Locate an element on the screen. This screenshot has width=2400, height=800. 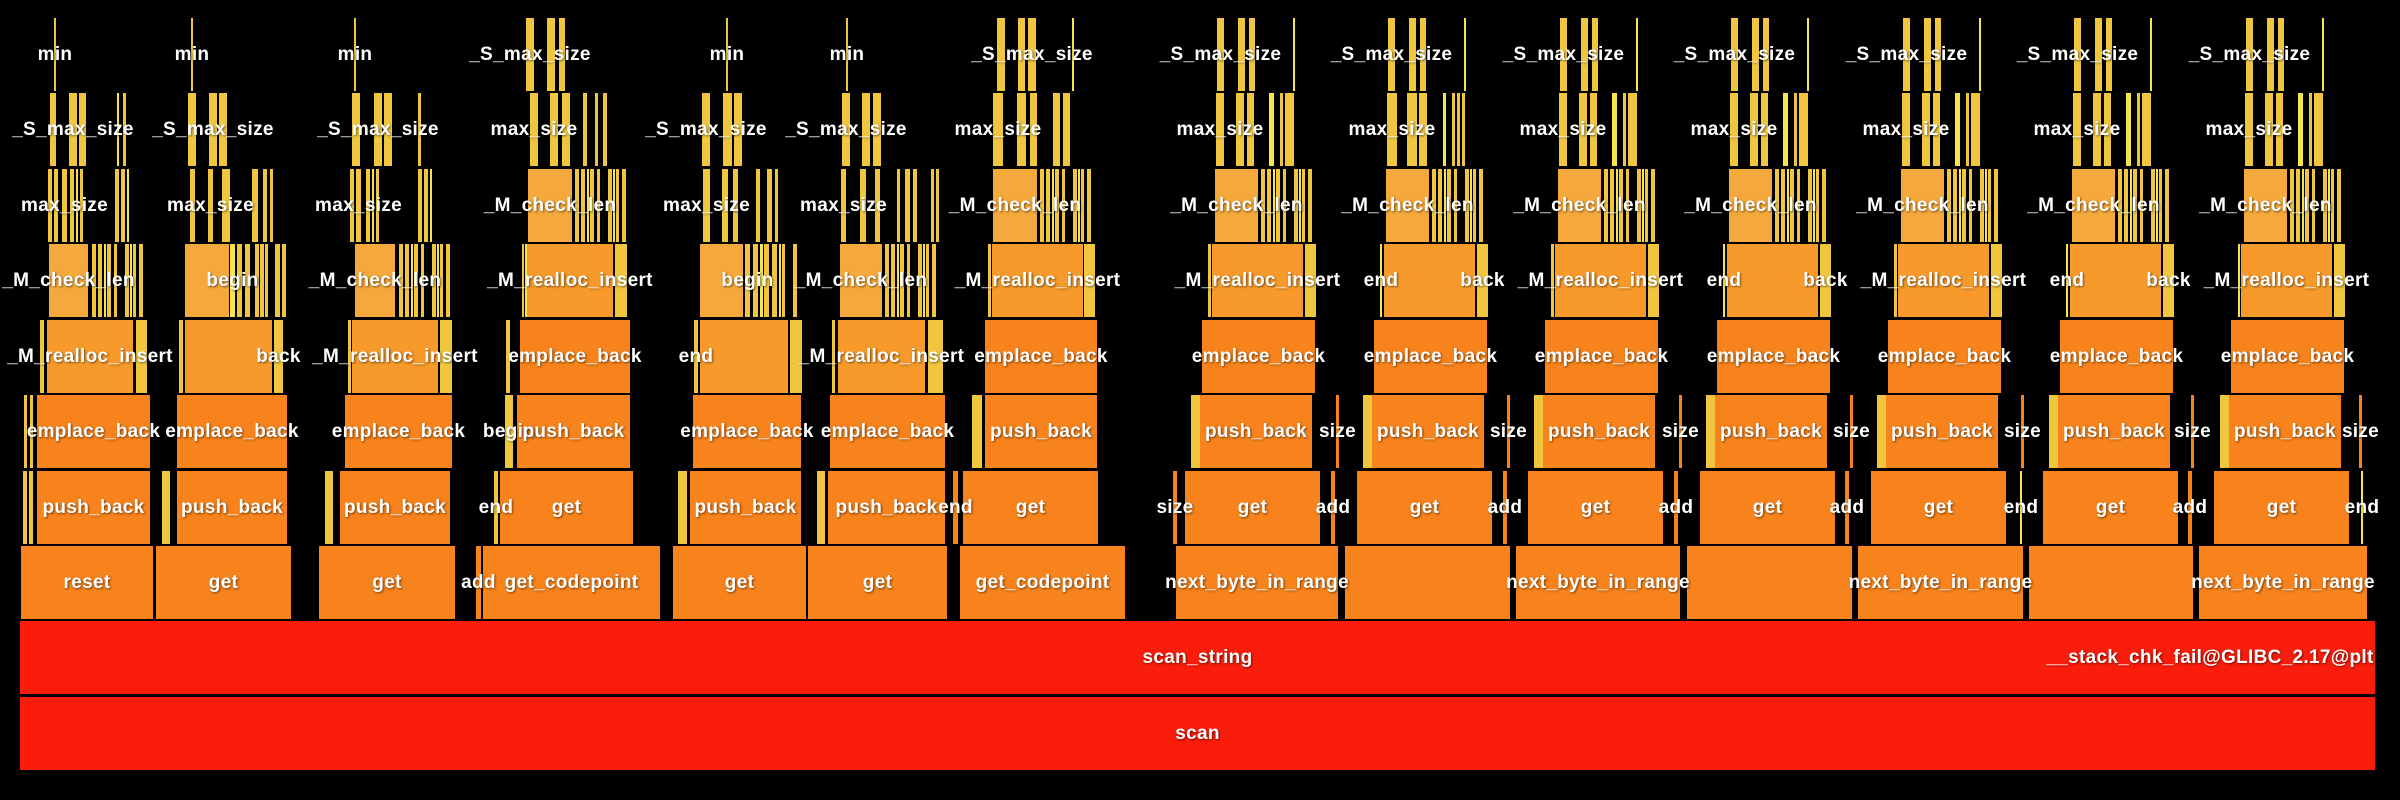
flame-frame-next_byte_in_range: next_byte_in_range is located at coordinates (1940, 582).